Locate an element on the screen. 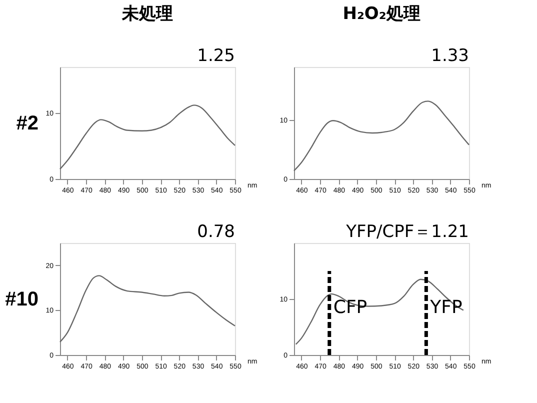  ref-line-label: CFP is located at coordinates (350, 307).